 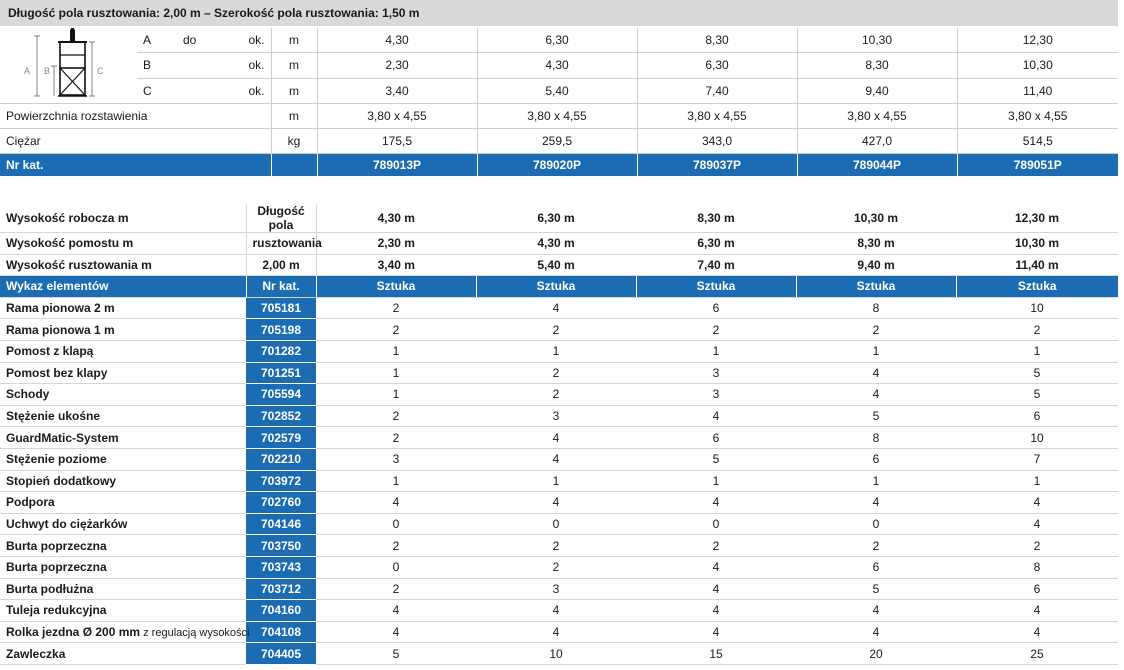 What do you see at coordinates (123, 329) in the screenshot?
I see `item-name: Rama pionowa 1 m` at bounding box center [123, 329].